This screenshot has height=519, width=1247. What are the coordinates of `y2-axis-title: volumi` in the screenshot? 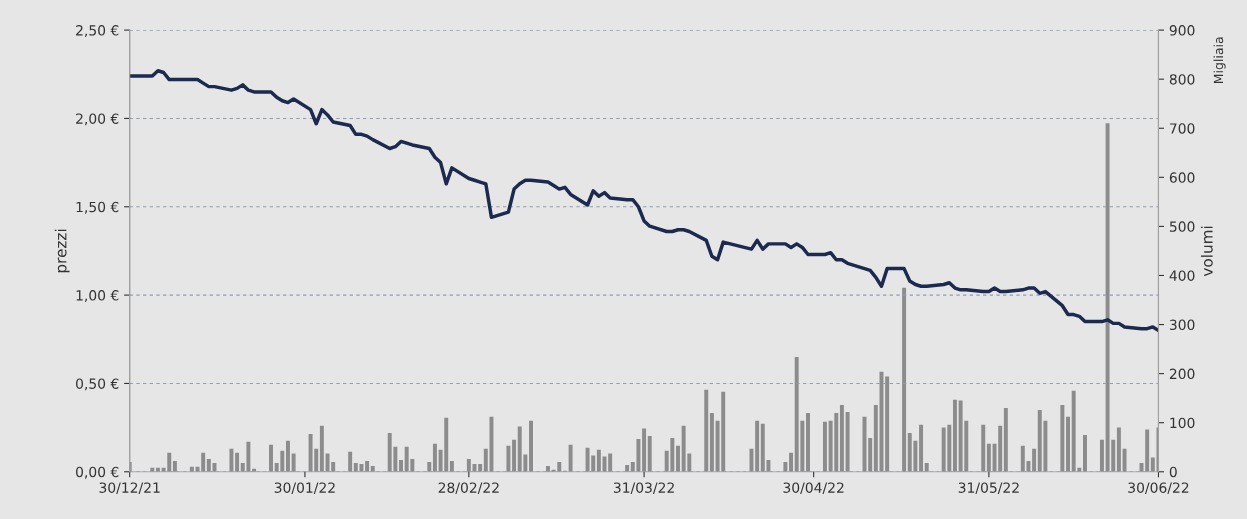 It's located at (1206, 251).